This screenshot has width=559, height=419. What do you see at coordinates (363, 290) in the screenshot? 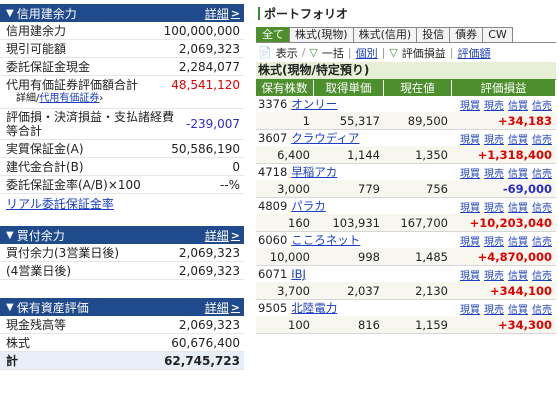
I see `stock-cost: 2,037` at bounding box center [363, 290].